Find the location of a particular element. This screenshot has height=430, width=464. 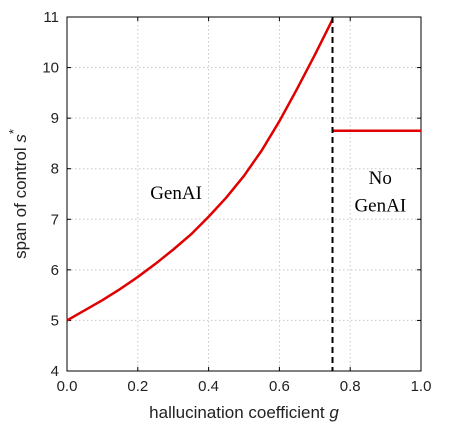

y-axis-label-sup: * is located at coordinates (13, 131).